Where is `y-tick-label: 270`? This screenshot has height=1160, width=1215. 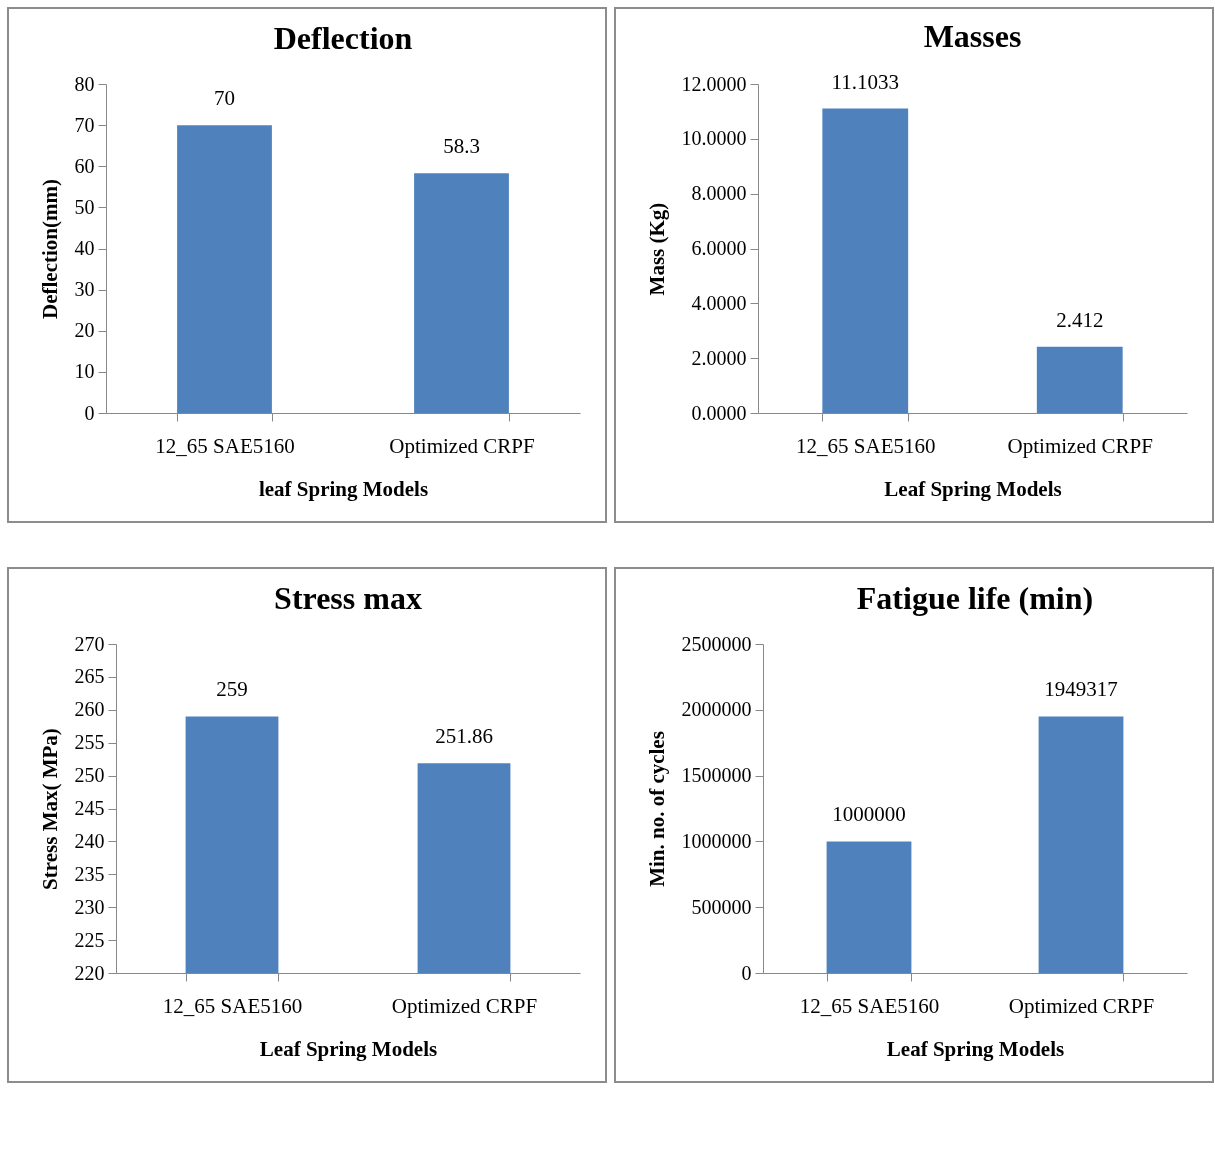 y-tick-label: 270 is located at coordinates (89, 643).